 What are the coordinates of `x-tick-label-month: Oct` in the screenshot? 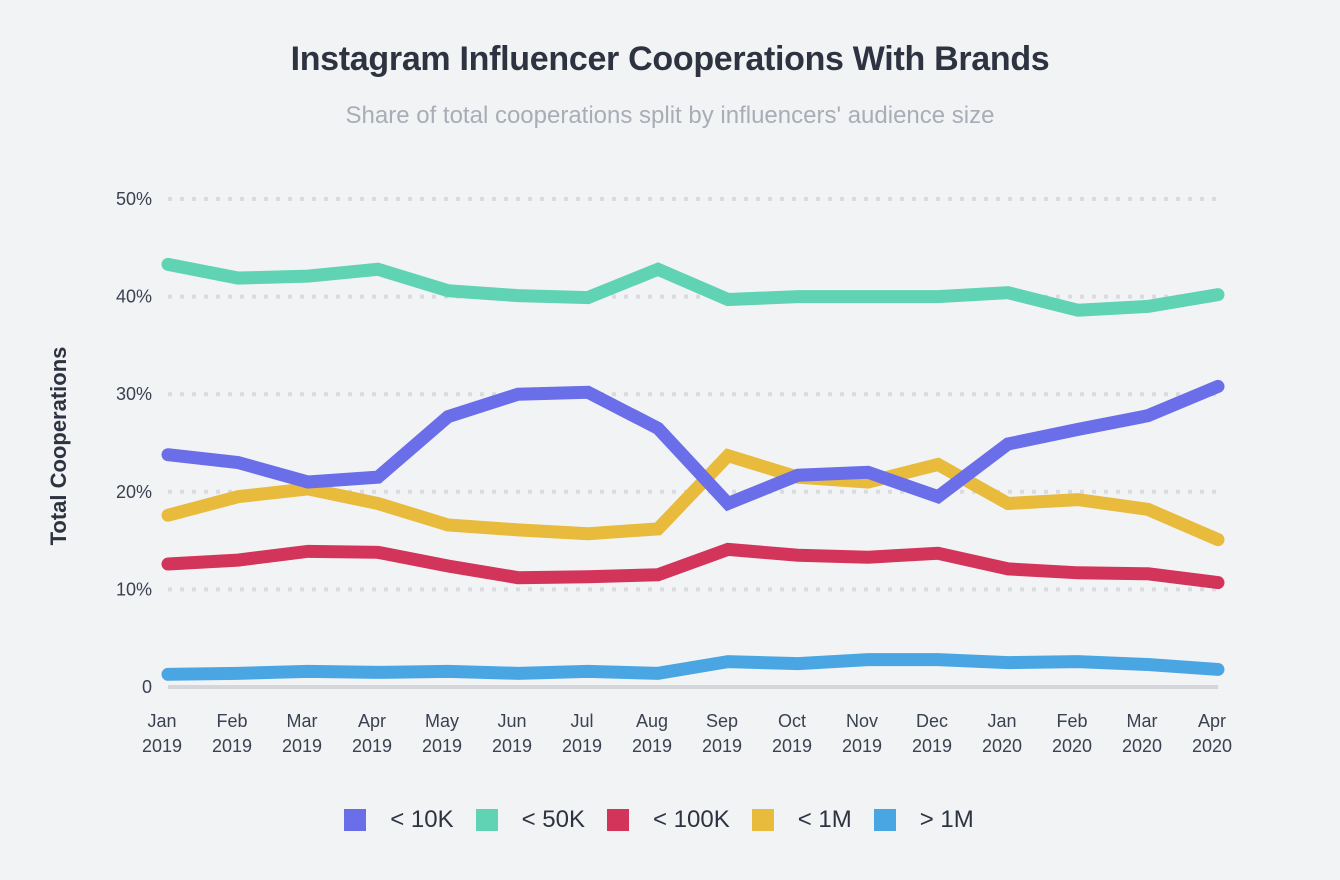 It's located at (792, 721).